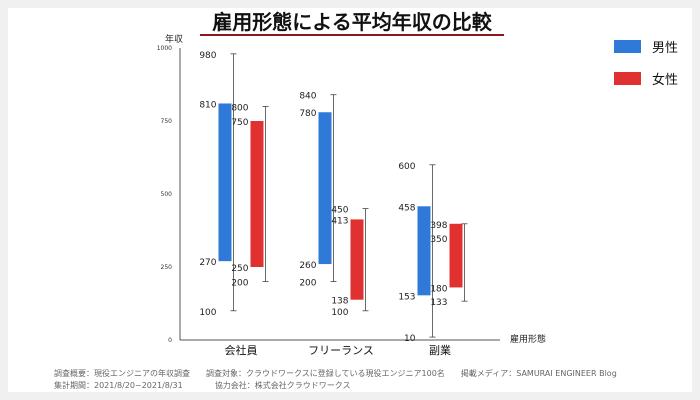  Describe the element at coordinates (406, 297) in the screenshot. I see `low-value-label: 153` at that location.